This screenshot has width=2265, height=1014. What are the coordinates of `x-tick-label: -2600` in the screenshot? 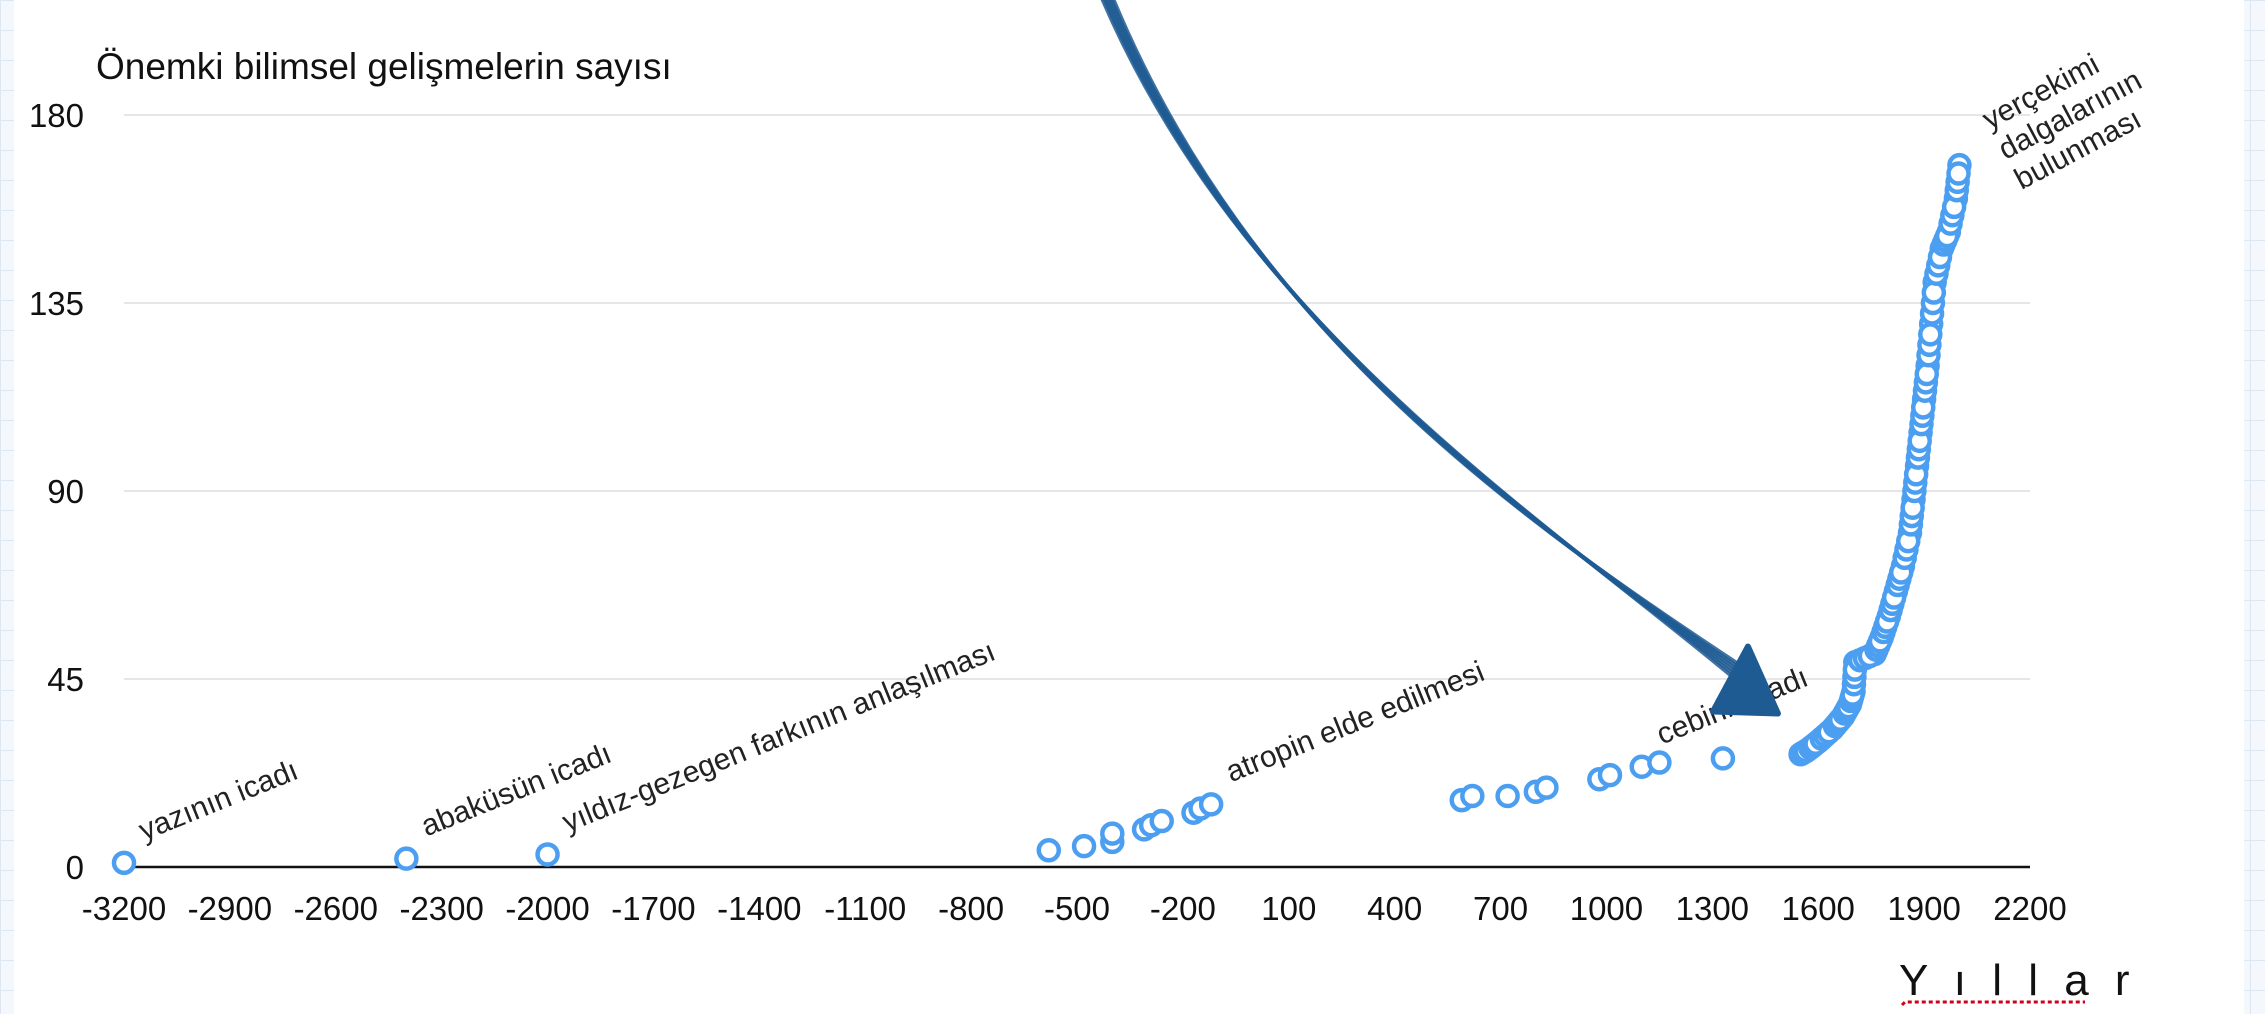 It's located at (336, 908).